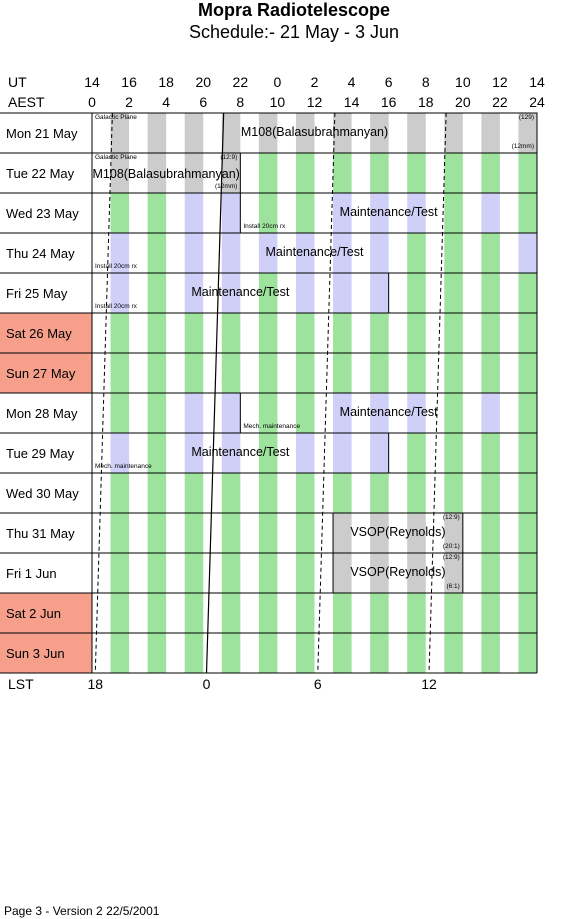 This screenshot has width=588, height=919. What do you see at coordinates (21, 684) in the screenshot?
I see `lst-axis-label: LST` at bounding box center [21, 684].